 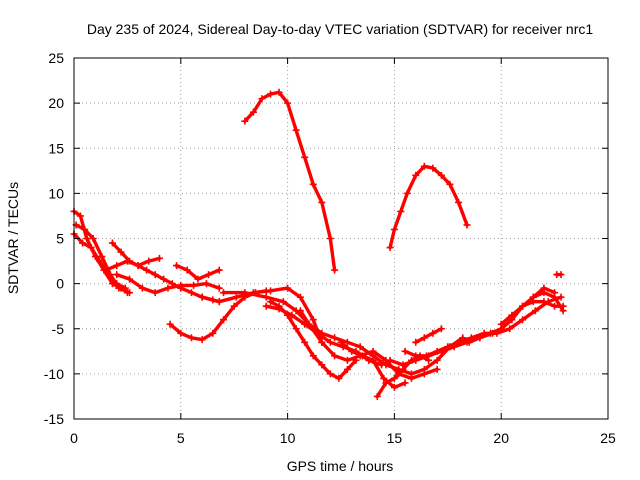 What do you see at coordinates (501, 438) in the screenshot?
I see `x-tick-label: 20` at bounding box center [501, 438].